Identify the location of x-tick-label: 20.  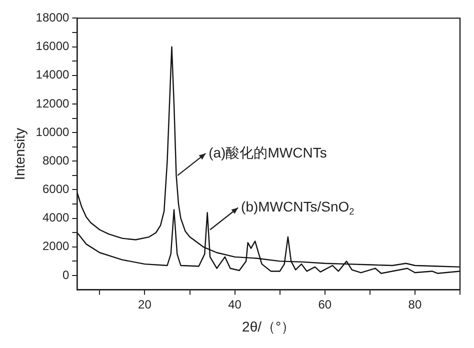
(145, 304).